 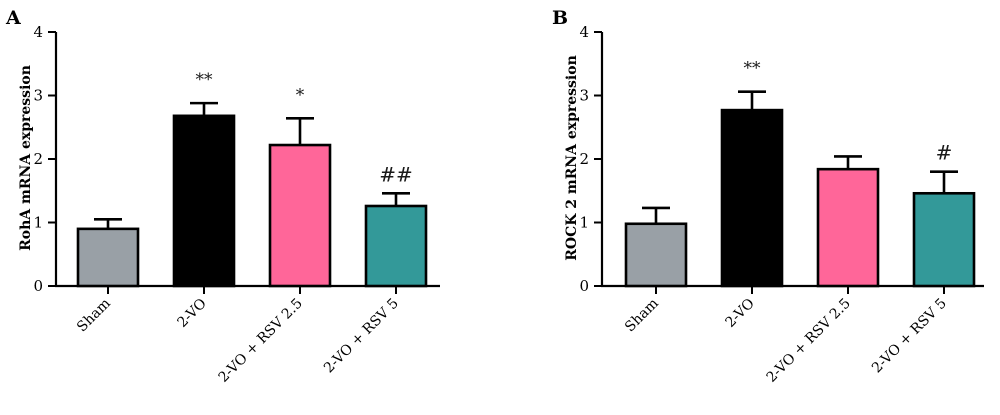 I want to click on significance-label: ##, so click(x=396, y=174).